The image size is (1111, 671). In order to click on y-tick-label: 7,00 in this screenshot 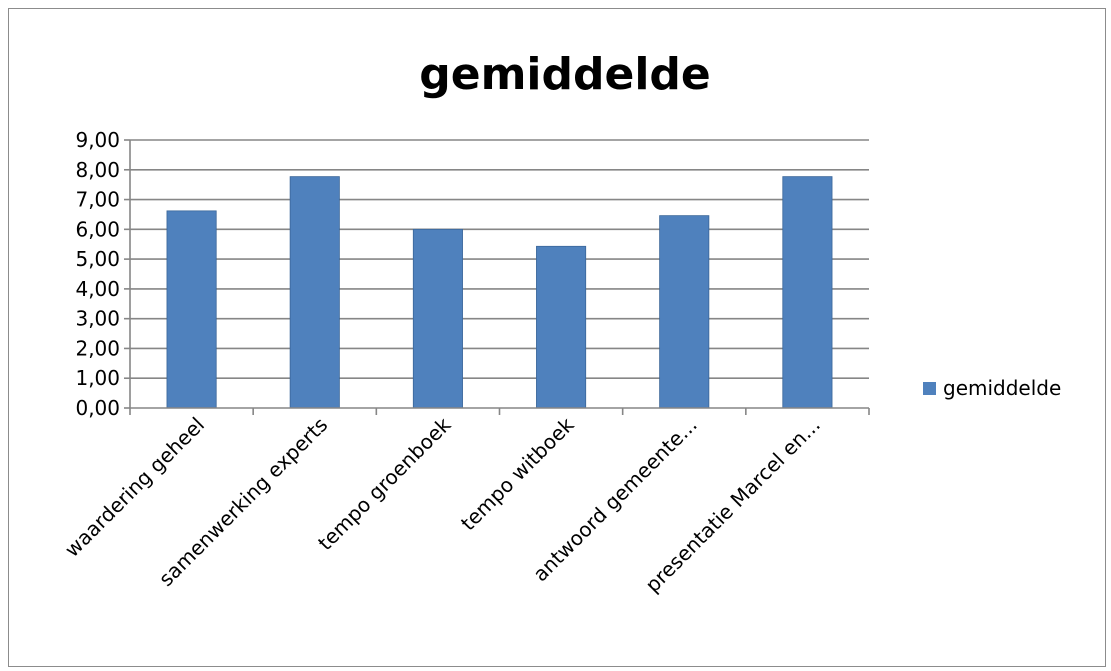, I will do `click(97, 200)`.